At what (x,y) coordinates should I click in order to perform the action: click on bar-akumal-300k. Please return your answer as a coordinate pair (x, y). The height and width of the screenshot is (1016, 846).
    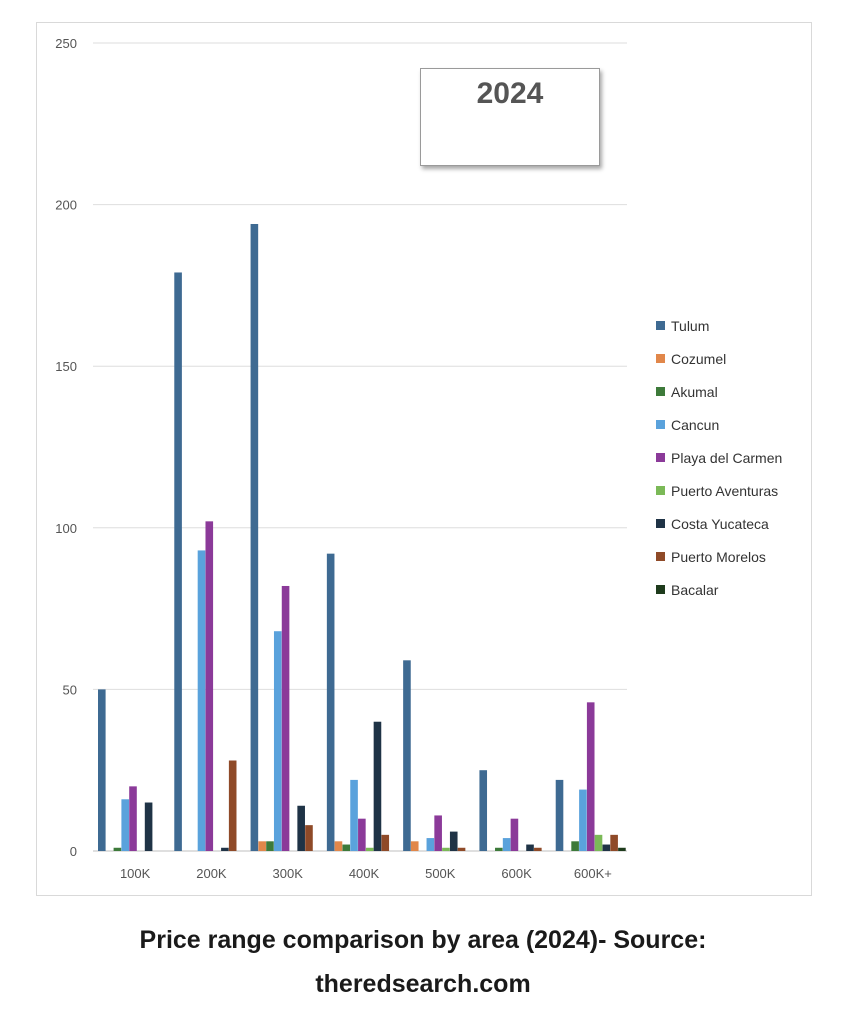
    Looking at the image, I should click on (270, 846).